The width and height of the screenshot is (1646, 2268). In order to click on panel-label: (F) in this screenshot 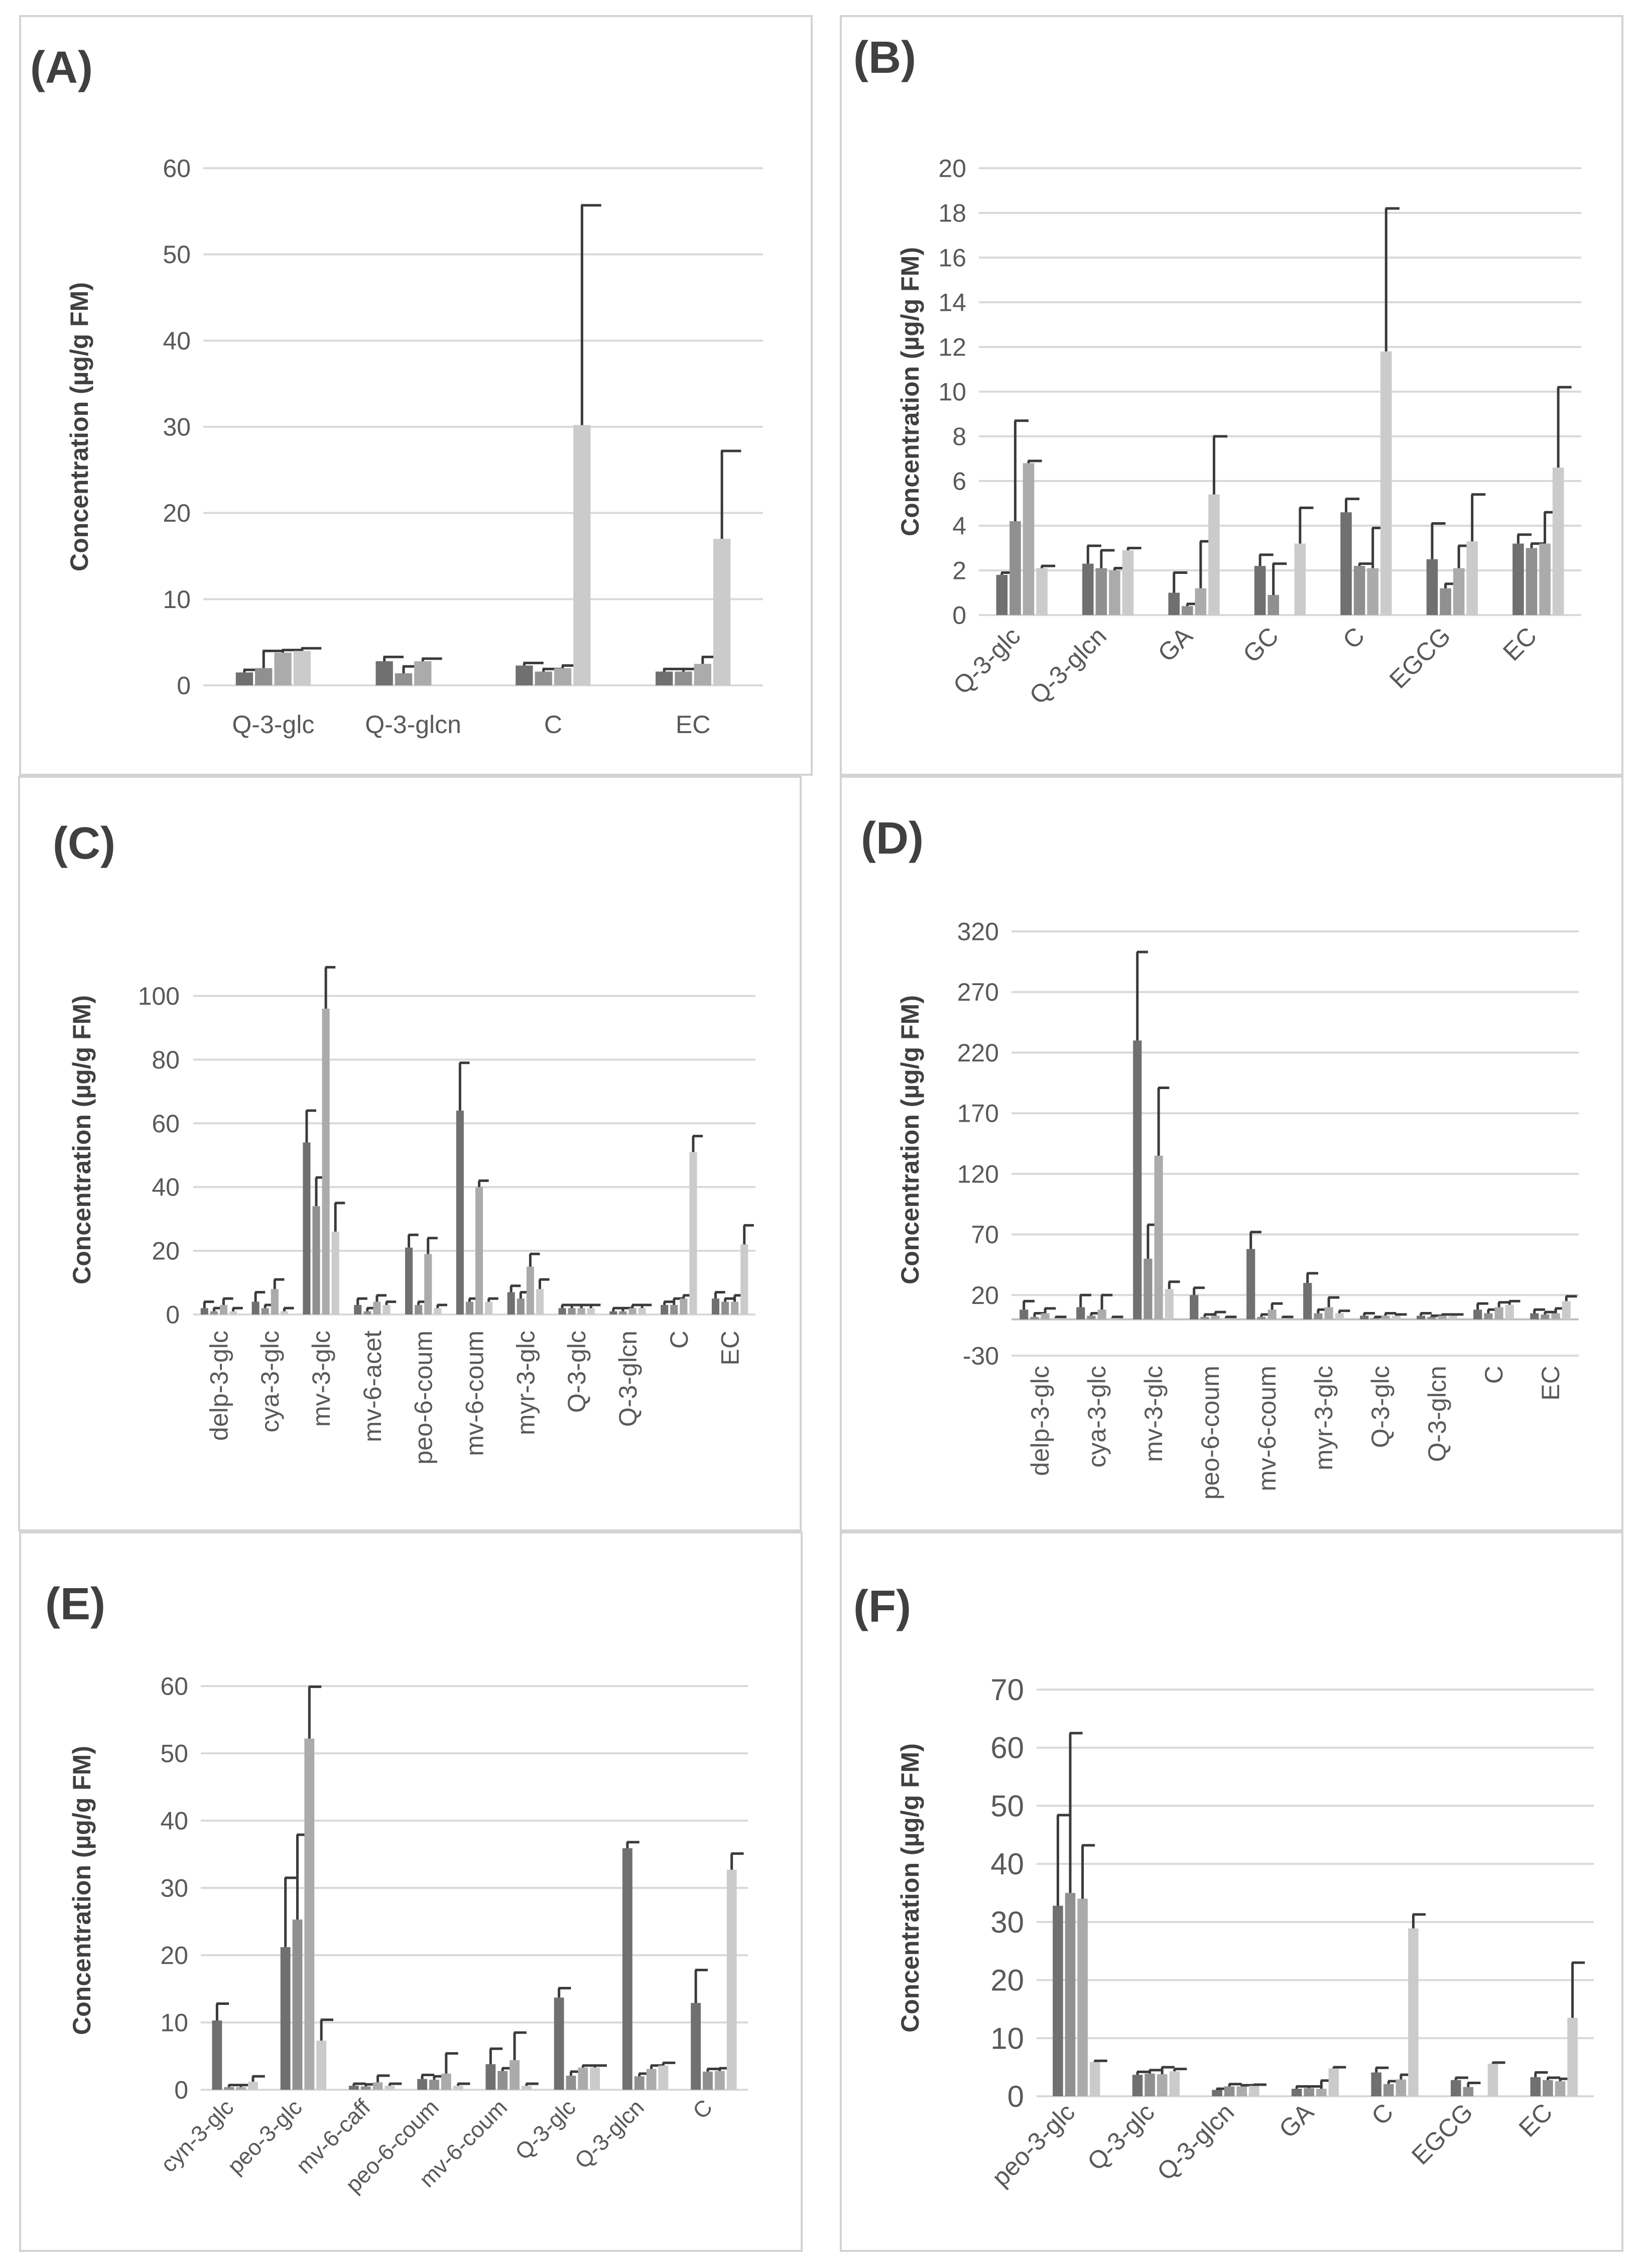, I will do `click(882, 1607)`.